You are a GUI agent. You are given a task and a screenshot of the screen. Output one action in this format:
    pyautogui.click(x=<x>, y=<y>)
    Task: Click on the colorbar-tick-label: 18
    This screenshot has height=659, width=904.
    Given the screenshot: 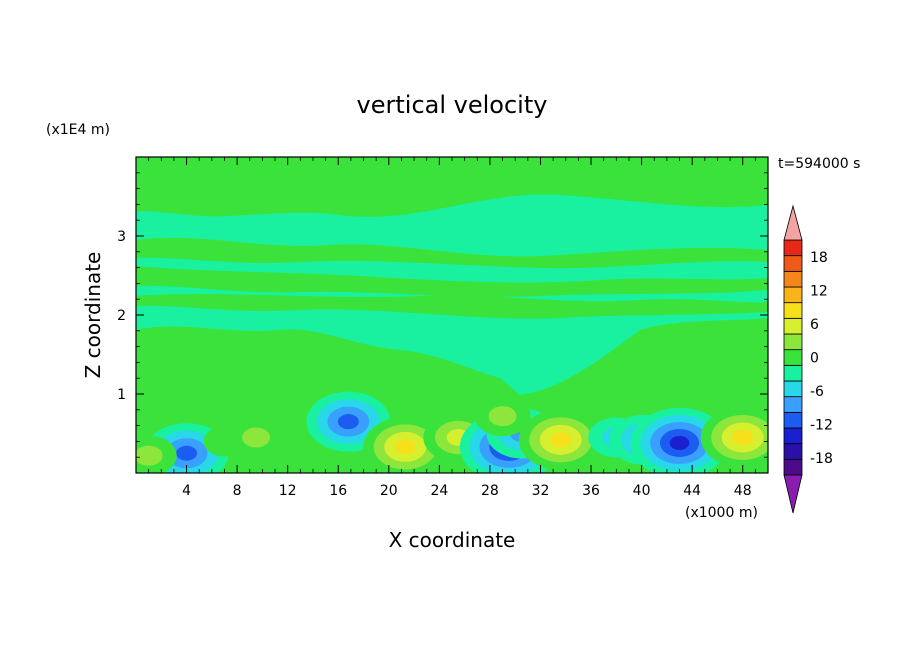 What is the action you would take?
    pyautogui.click(x=819, y=258)
    